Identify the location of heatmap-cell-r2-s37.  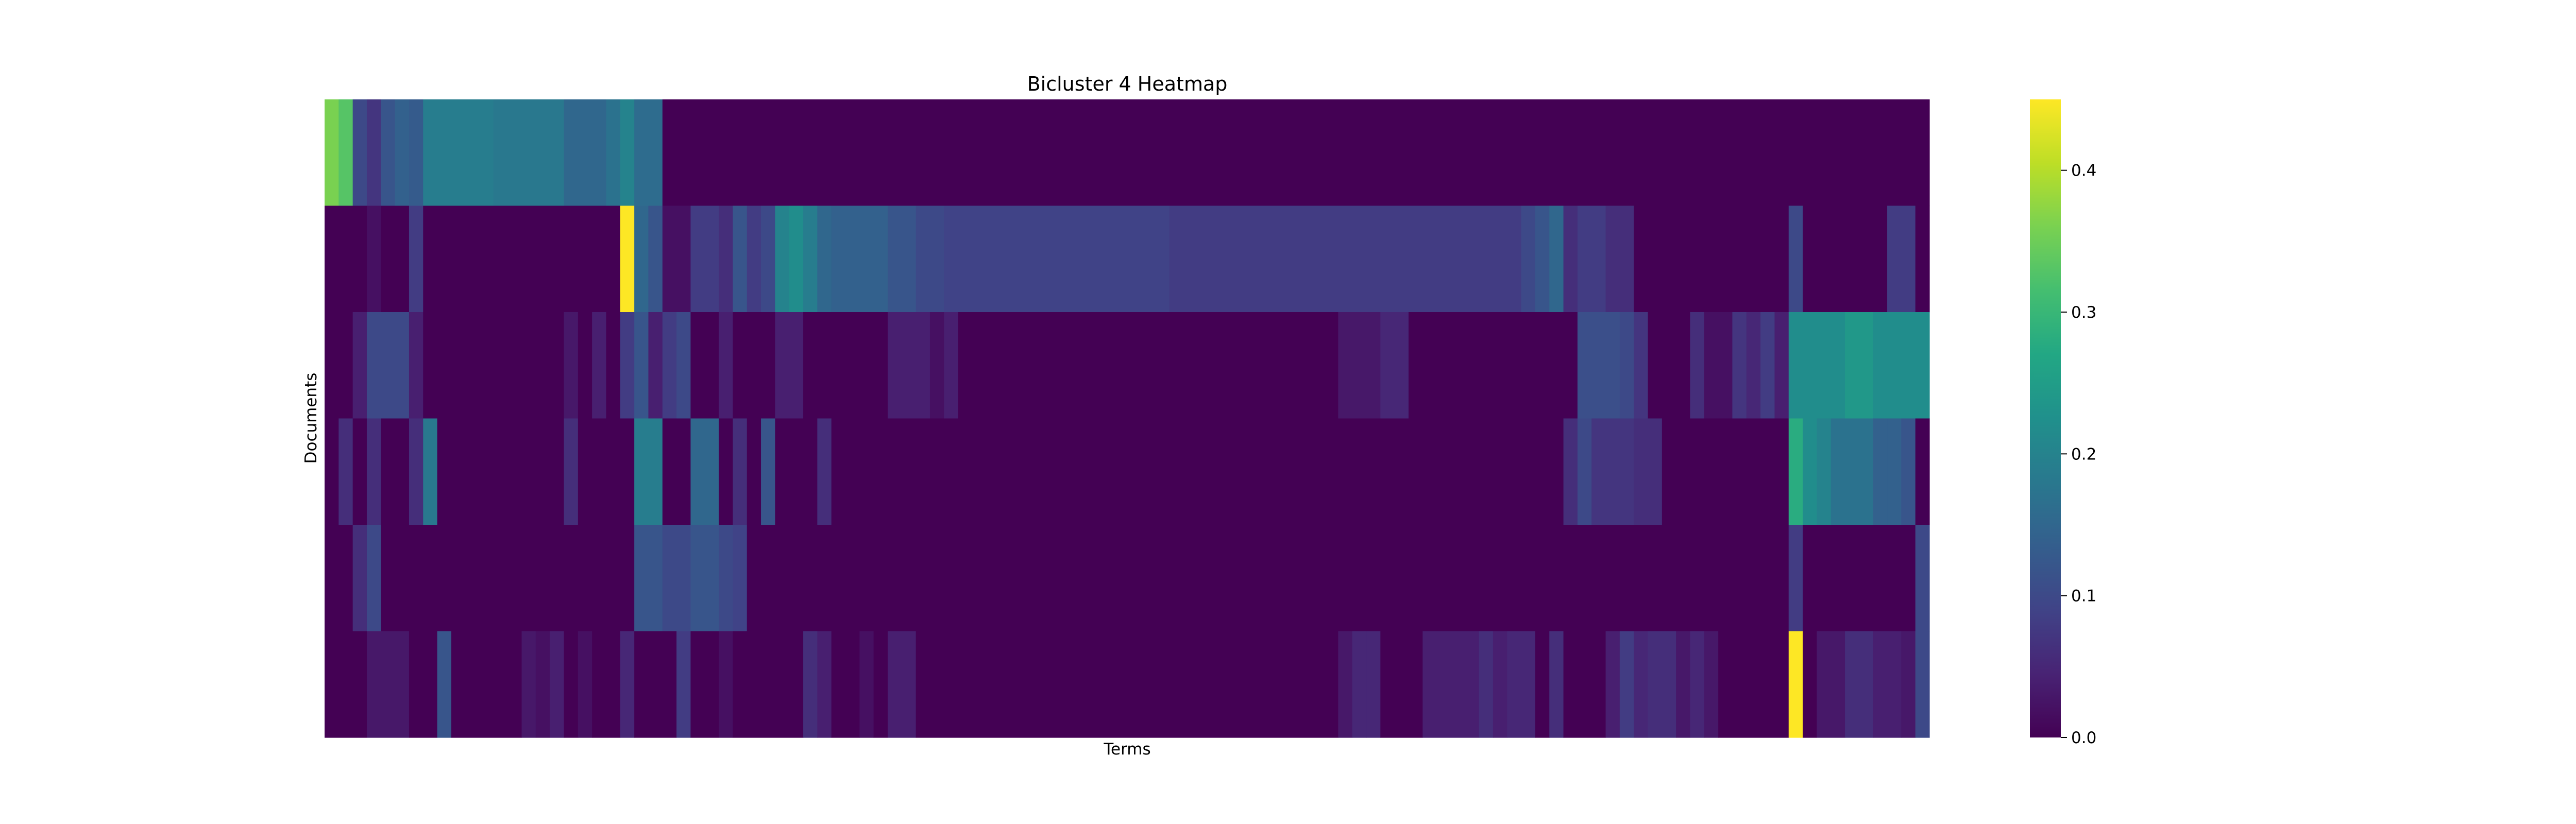
(1859, 365).